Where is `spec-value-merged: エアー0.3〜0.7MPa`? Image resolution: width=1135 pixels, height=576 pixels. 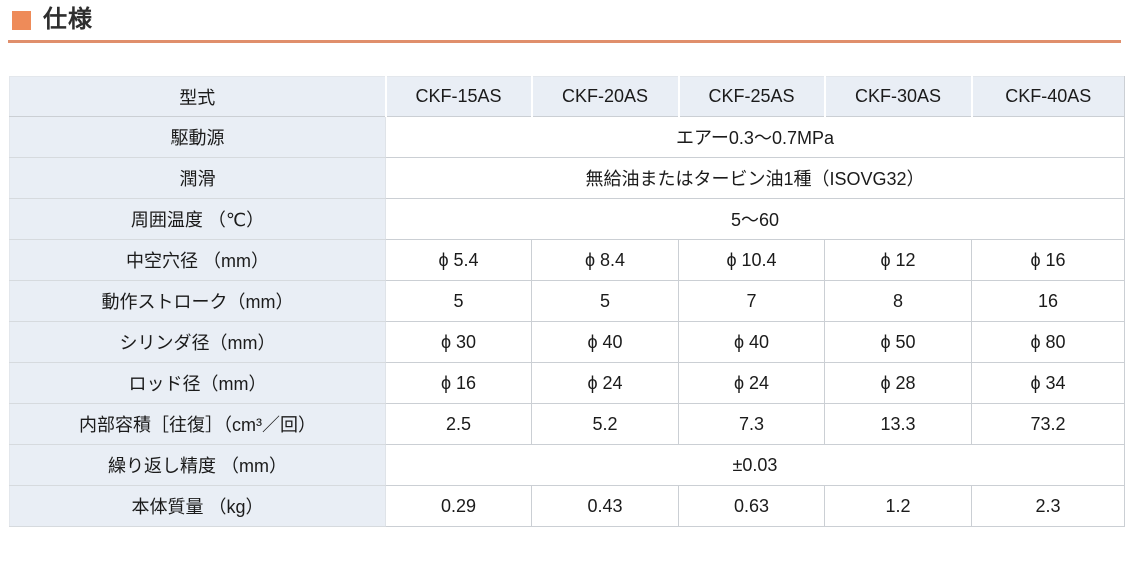
spec-value-merged: エアー0.3〜0.7MPa is located at coordinates (755, 137).